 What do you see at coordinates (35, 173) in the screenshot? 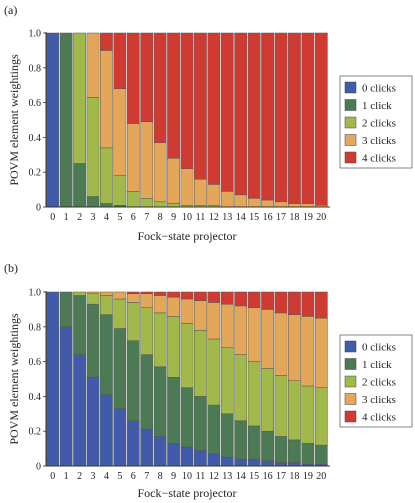
I see `y-tick-label: 0.2` at bounding box center [35, 173].